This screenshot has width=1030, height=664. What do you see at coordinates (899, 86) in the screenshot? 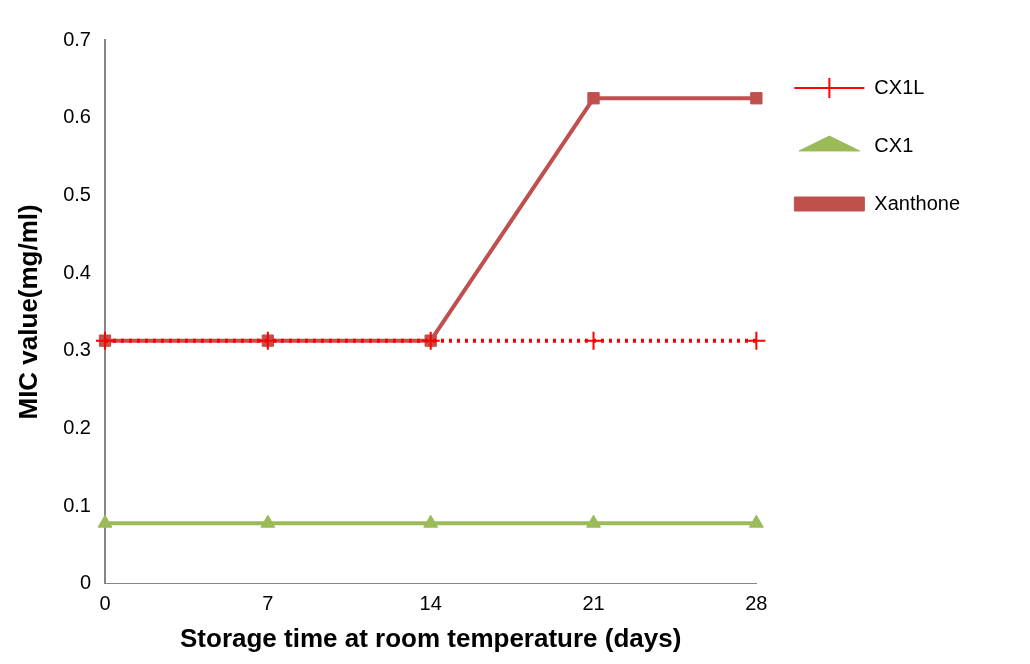
I see `legend-label: CX1L` at bounding box center [899, 86].